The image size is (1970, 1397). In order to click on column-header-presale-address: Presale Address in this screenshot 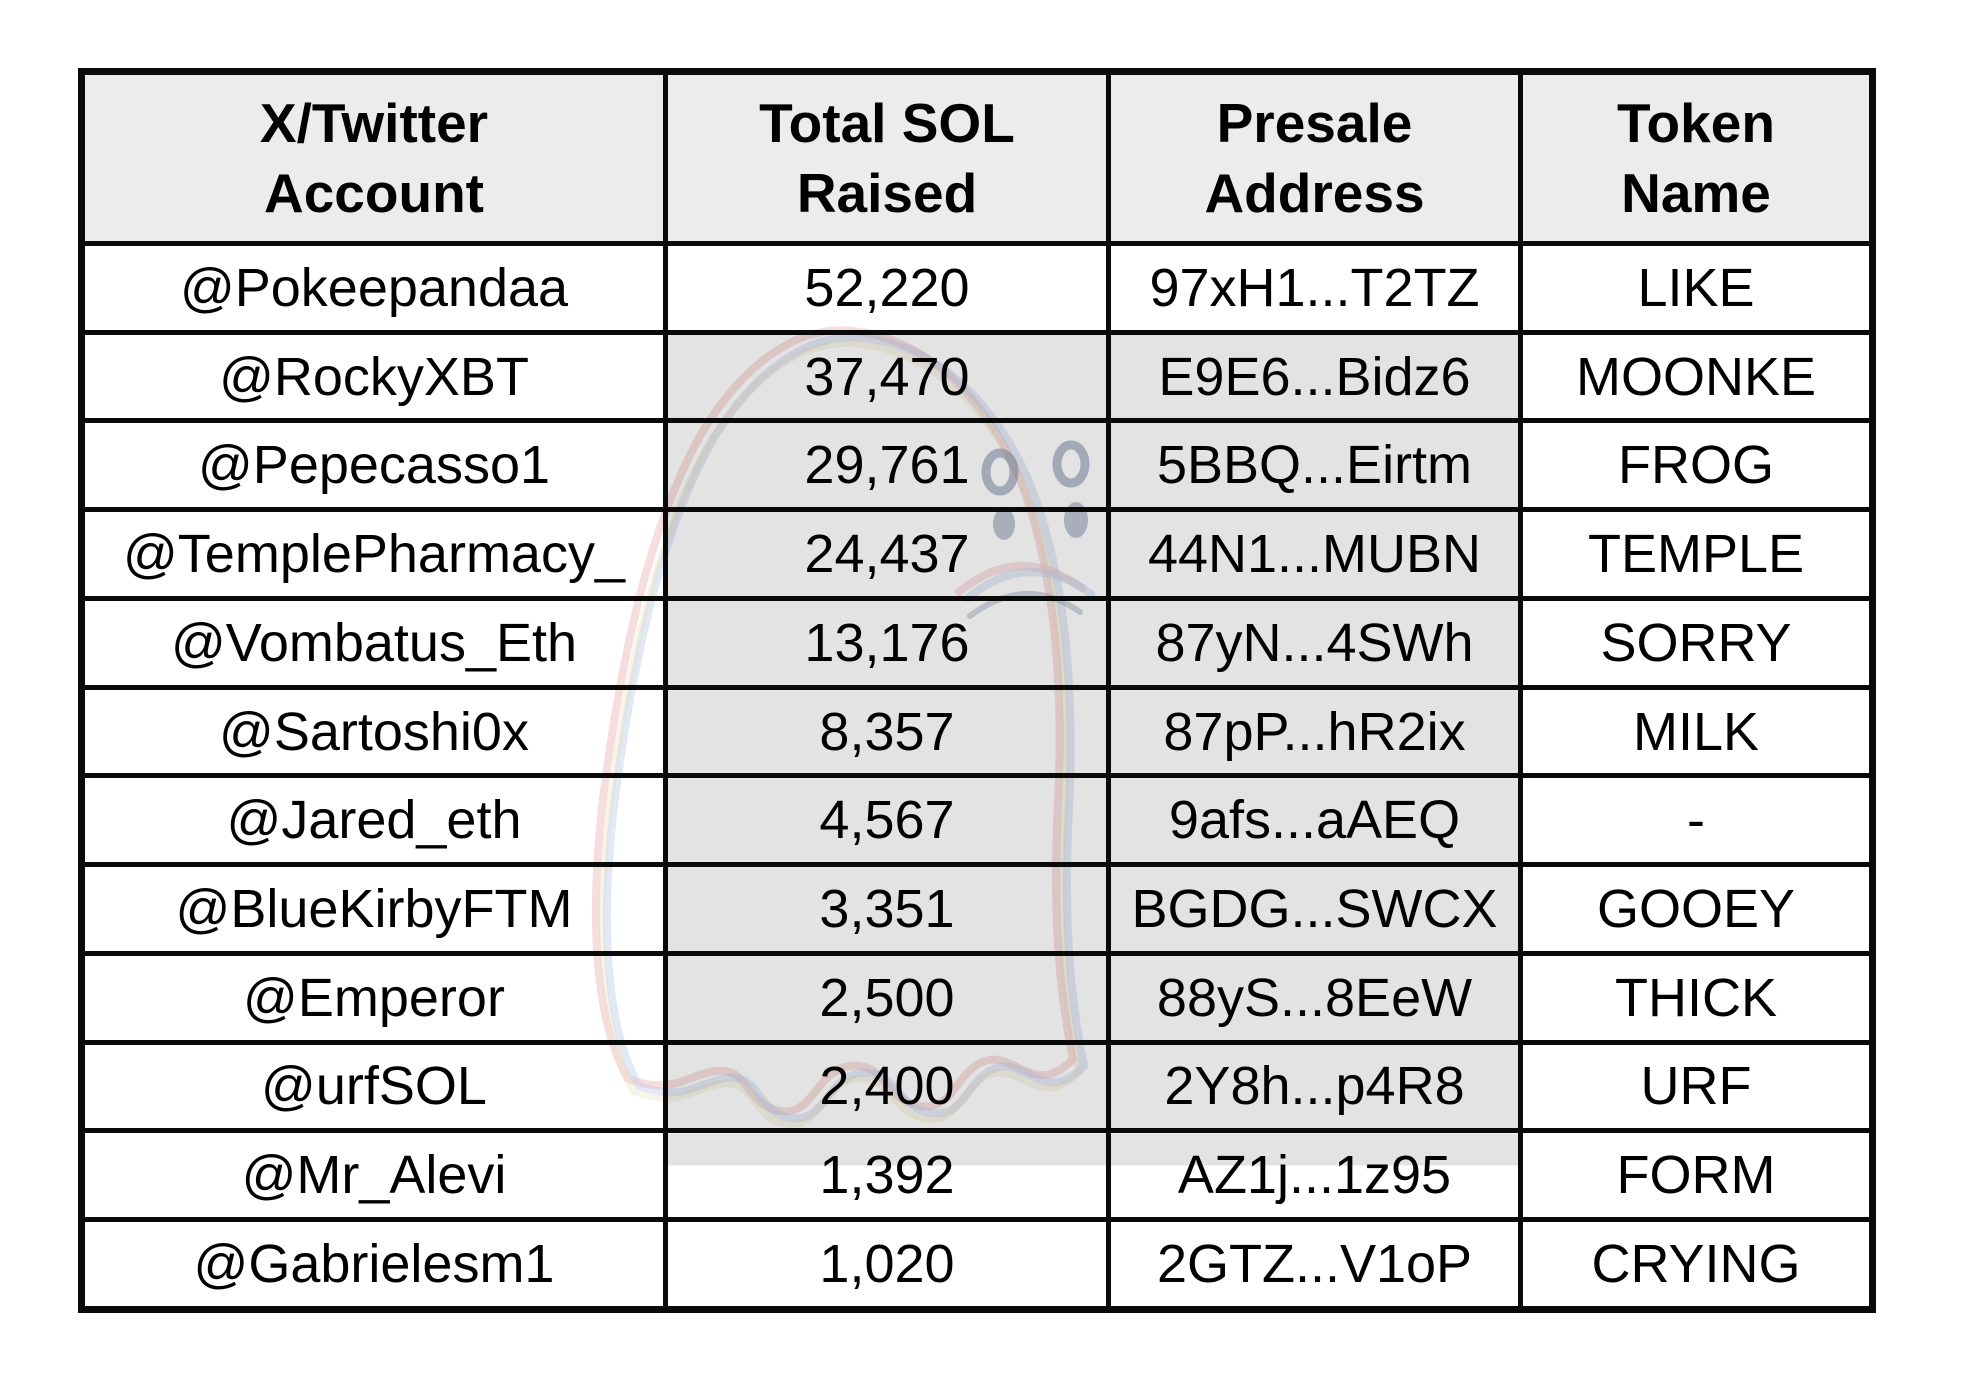, I will do `click(1314, 157)`.